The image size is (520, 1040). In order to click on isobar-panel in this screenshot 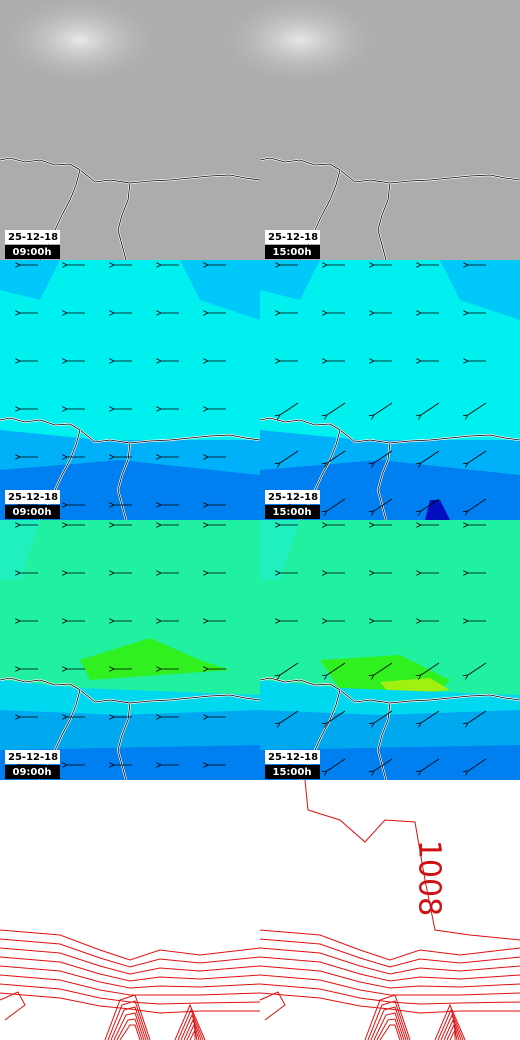, I will do `click(130, 910)`.